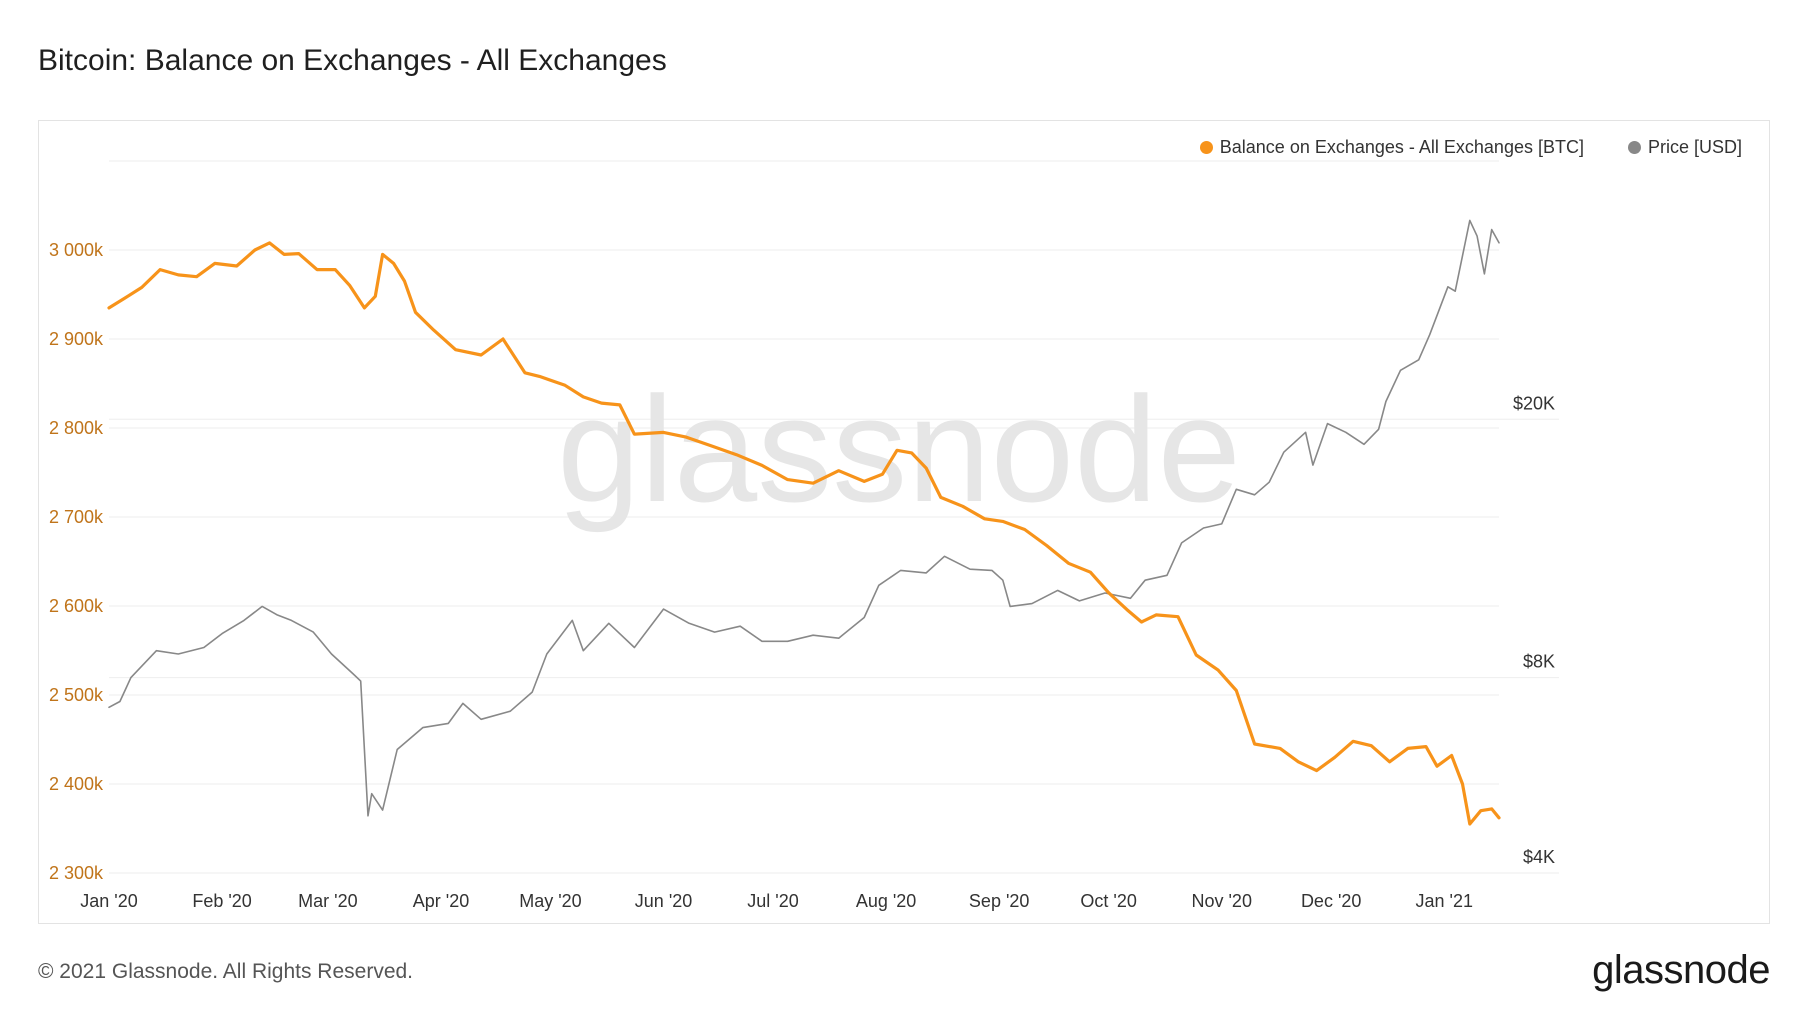 This screenshot has height=1013, width=1800. I want to click on x-tick-label: Jan '21, so click(1444, 901).